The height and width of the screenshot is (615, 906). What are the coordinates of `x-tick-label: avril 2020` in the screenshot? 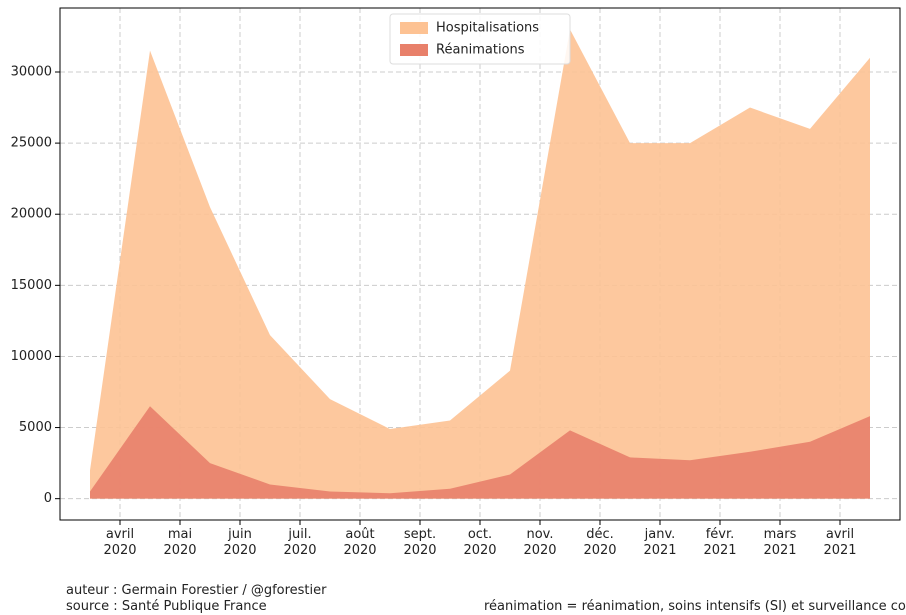 It's located at (120, 542).